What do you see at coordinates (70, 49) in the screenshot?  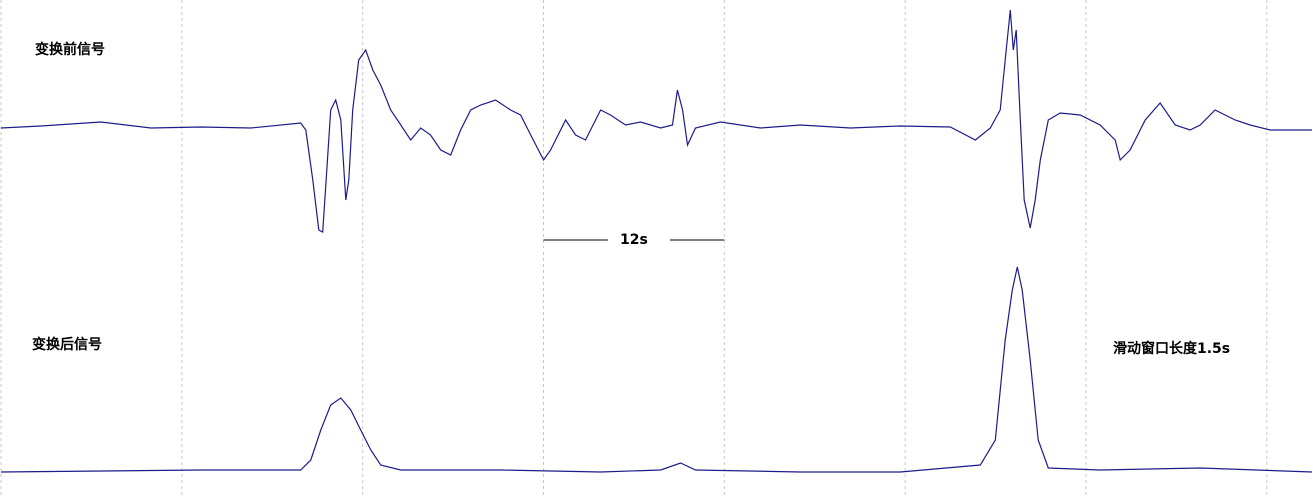 I see `signal-title: 变换前信号` at bounding box center [70, 49].